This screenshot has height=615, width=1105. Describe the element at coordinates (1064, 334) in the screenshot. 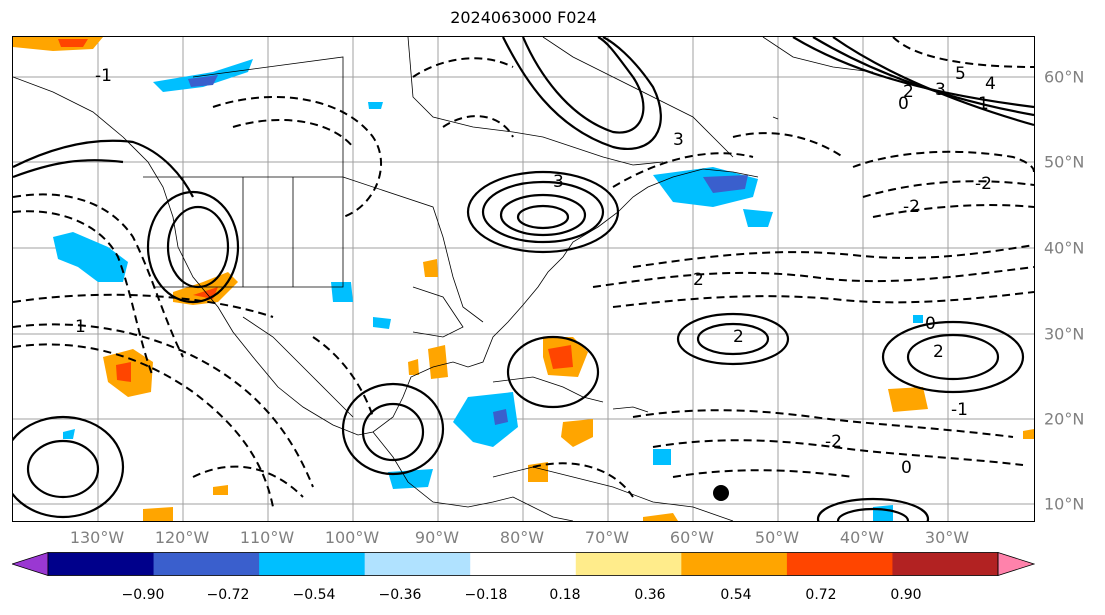

I see `lat-label: 30°N` at that location.